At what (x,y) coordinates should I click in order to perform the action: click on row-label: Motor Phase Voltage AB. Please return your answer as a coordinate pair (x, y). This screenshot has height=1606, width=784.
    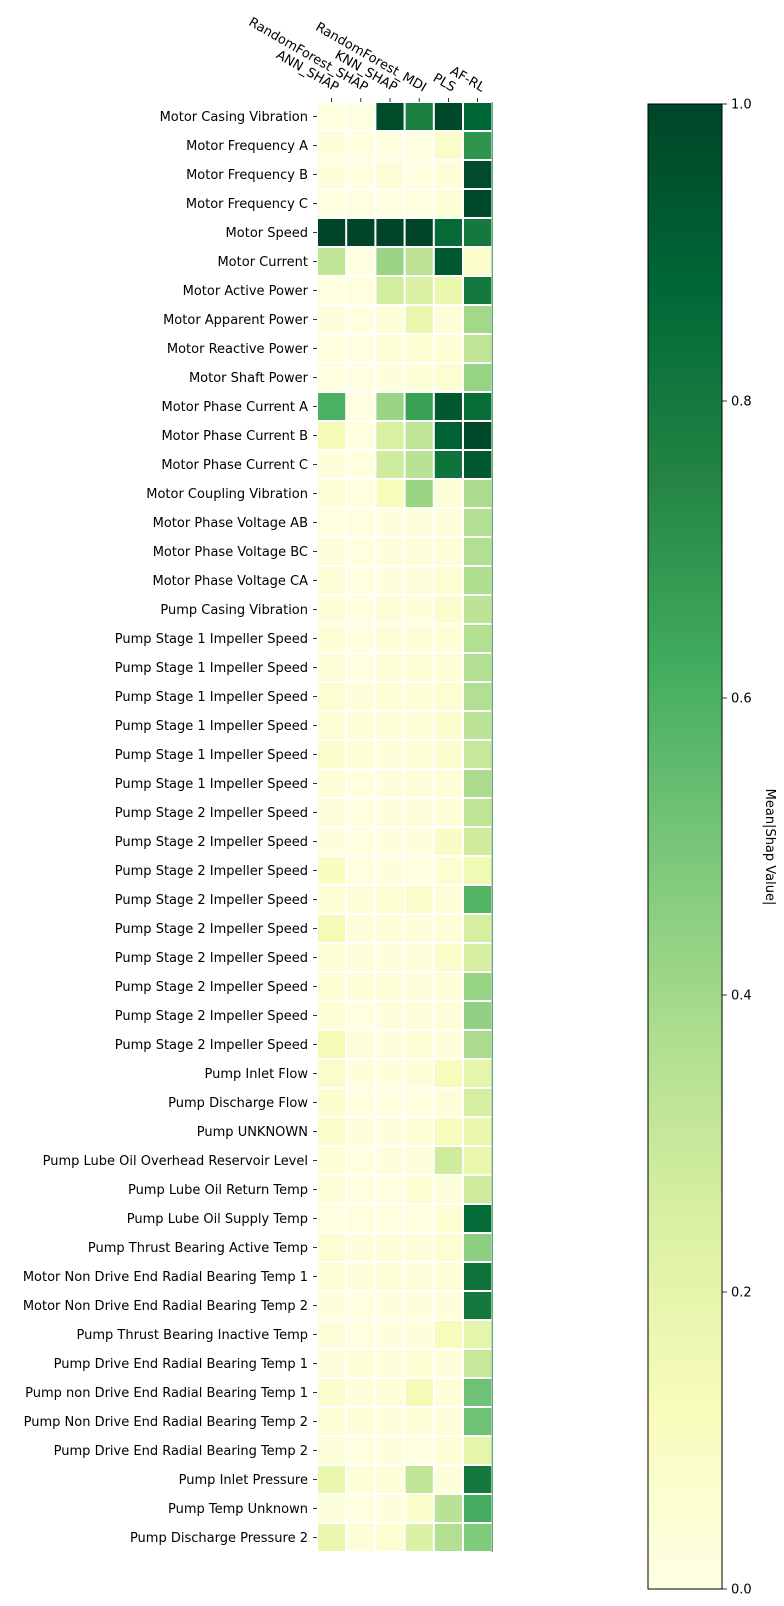
    Looking at the image, I should click on (230, 523).